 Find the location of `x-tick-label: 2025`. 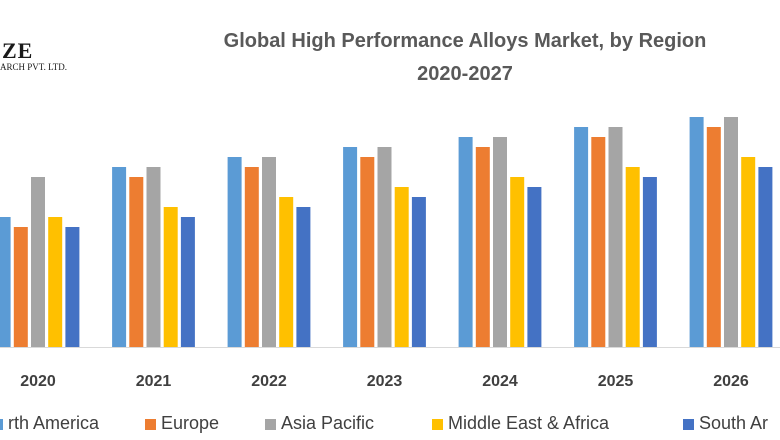

x-tick-label: 2025 is located at coordinates (616, 381).